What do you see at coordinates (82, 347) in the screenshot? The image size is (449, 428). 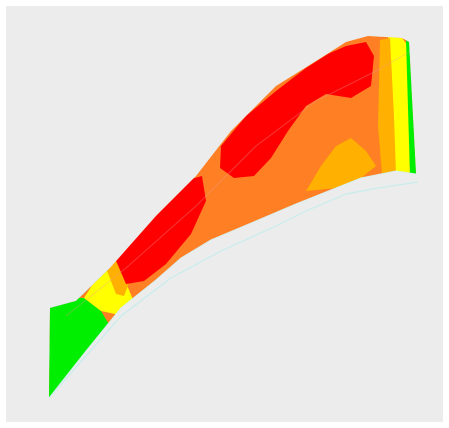 I see `band-green-left` at bounding box center [82, 347].